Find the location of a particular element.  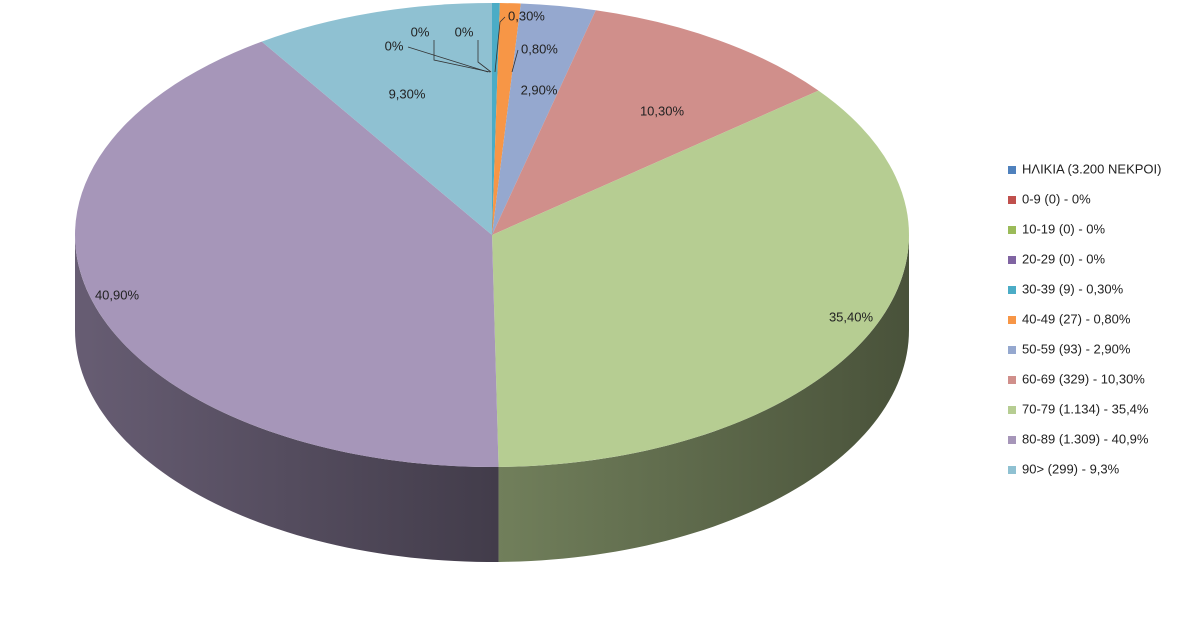

legend-label: 80-89 (1.309) - 40,9% is located at coordinates (1085, 438).